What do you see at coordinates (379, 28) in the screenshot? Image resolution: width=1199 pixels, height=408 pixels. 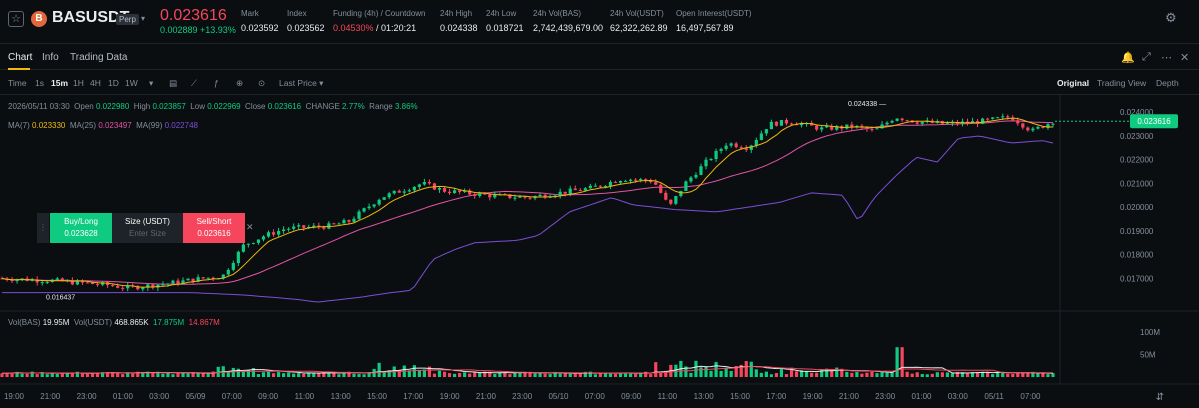 I see `stat-value: 0.04530% / 01:20:21` at bounding box center [379, 28].